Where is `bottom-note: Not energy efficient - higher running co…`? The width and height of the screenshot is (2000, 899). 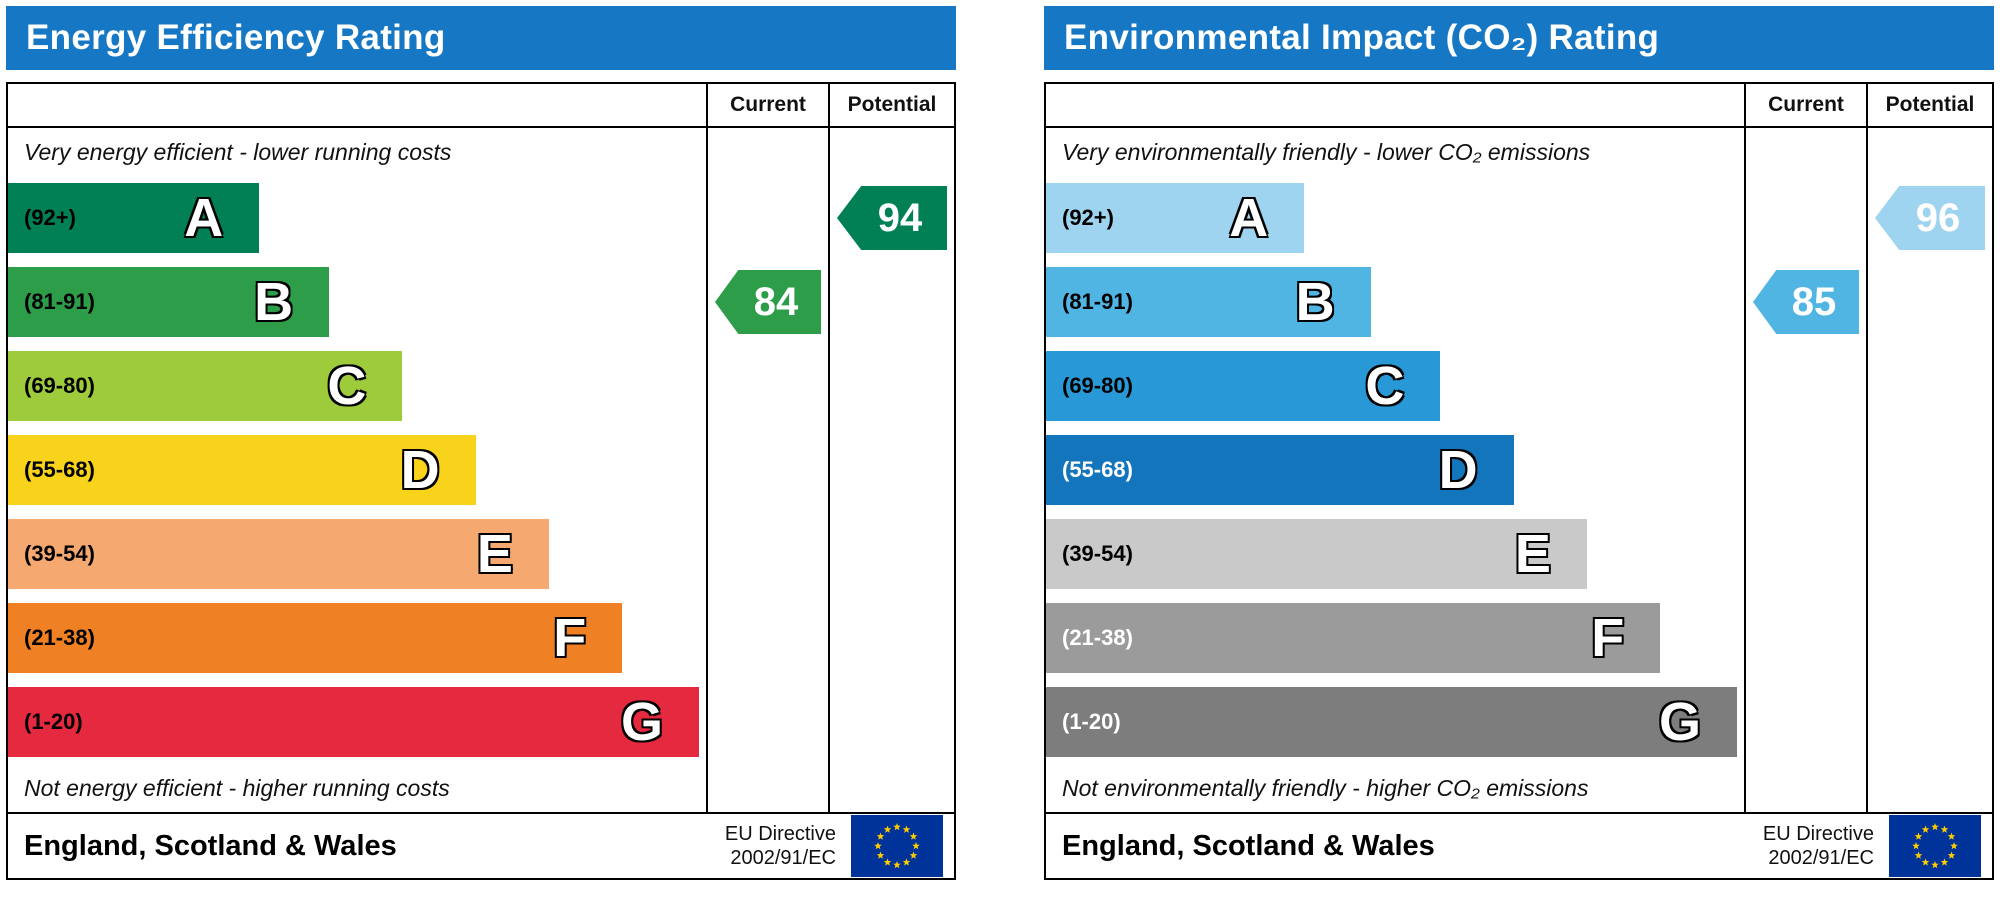 bottom-note: Not energy efficient - higher running co… is located at coordinates (237, 787).